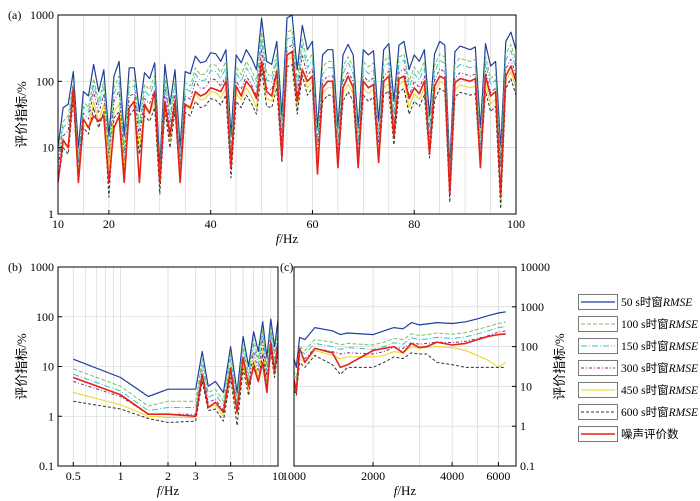  I want to click on series-line-c-s600, so click(400, 374).